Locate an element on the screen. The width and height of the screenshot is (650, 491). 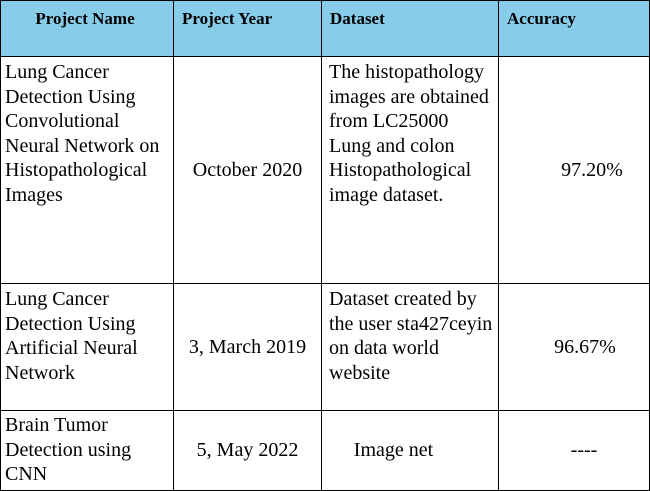
header-dataset: Dataset is located at coordinates (410, 28).